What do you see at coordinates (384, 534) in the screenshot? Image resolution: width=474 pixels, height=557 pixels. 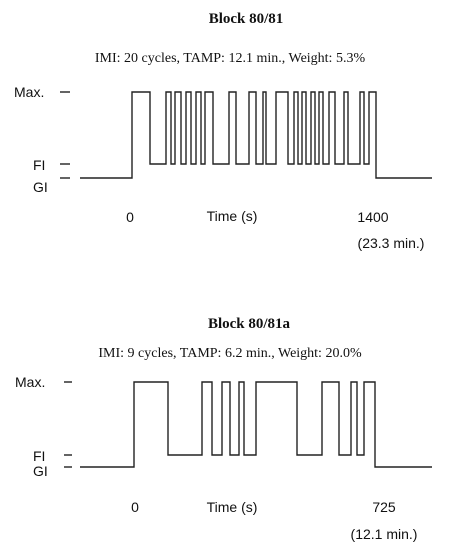 I see `x-label-end-note: (12.1 min.)` at bounding box center [384, 534].